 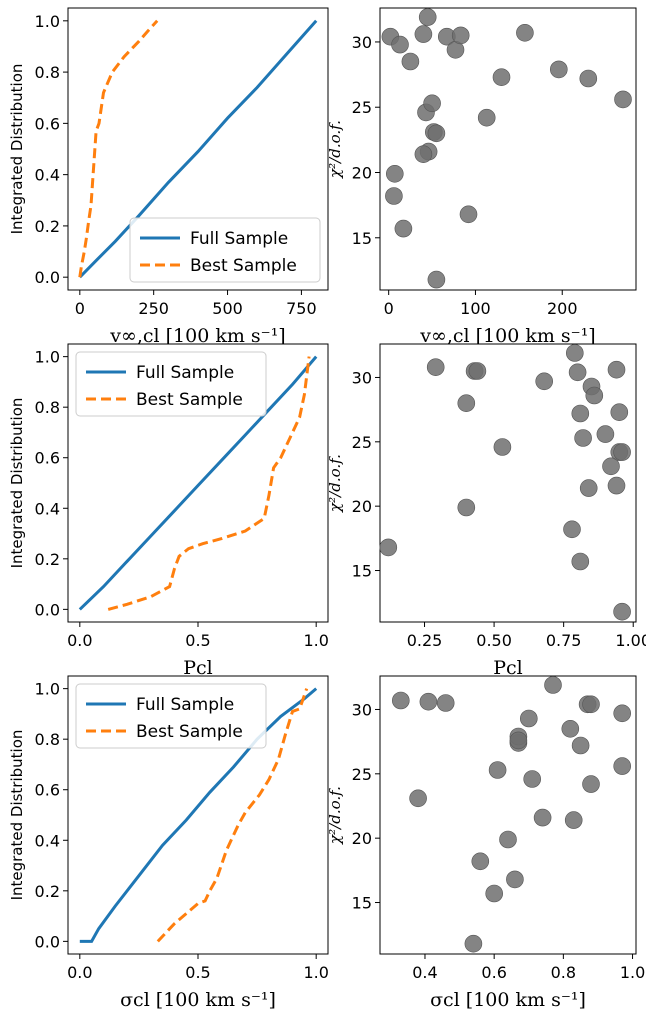 I want to click on x-tick-label: 100, so click(x=475, y=308).